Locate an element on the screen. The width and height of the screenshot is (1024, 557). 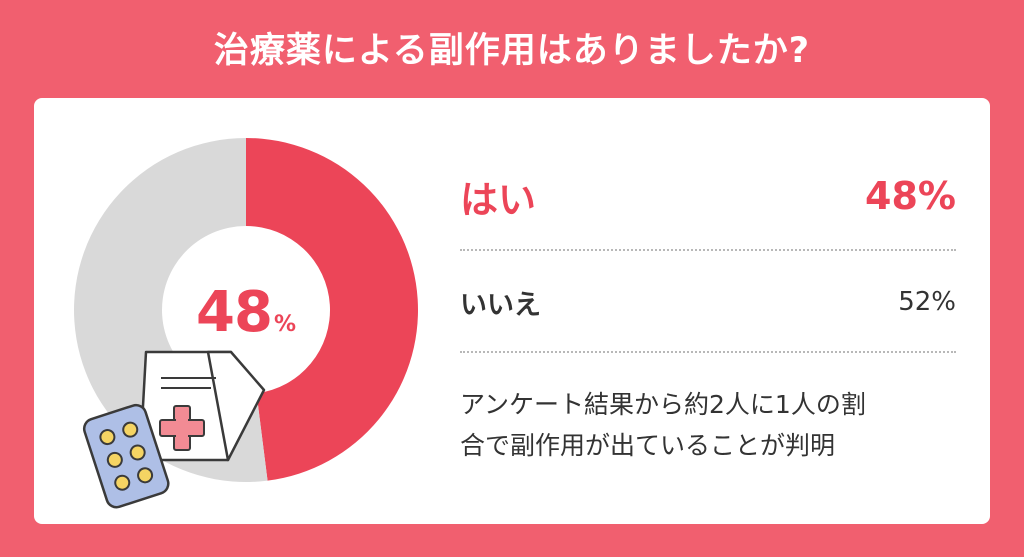
legend-value-yes: 48% is located at coordinates (910, 196).